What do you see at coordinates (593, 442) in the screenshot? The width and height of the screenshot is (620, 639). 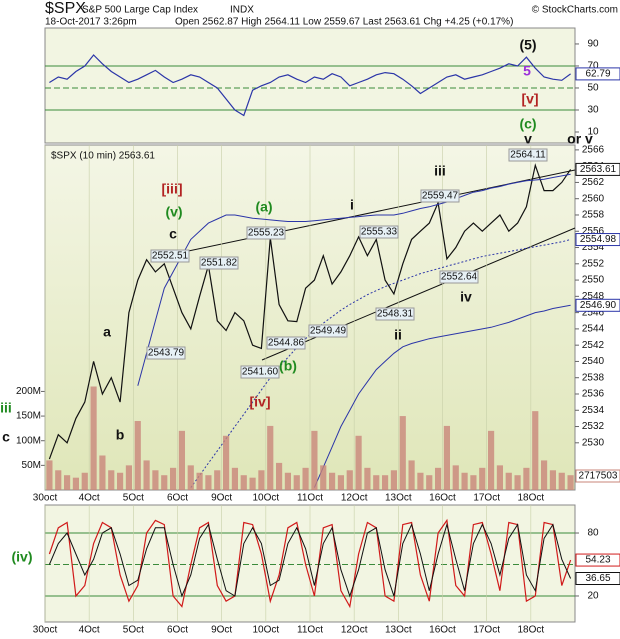 I see `y-tick-label: 2530` at bounding box center [593, 442].